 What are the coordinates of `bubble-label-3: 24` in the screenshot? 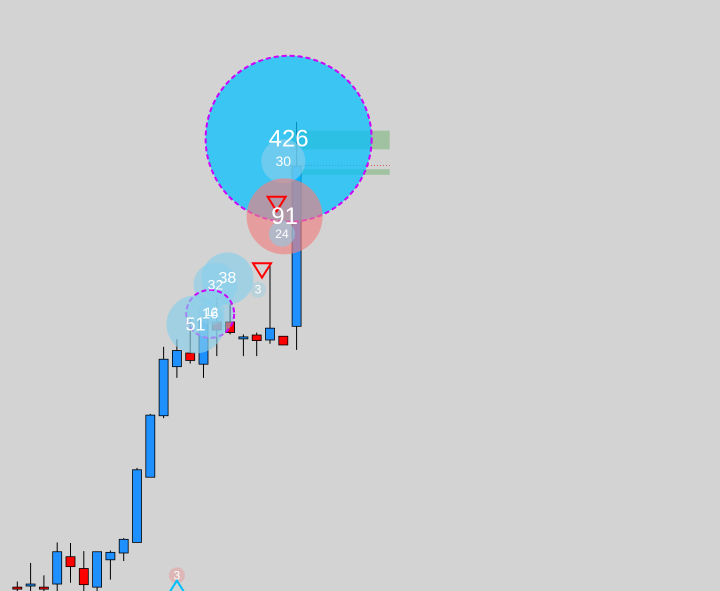 It's located at (282, 234).